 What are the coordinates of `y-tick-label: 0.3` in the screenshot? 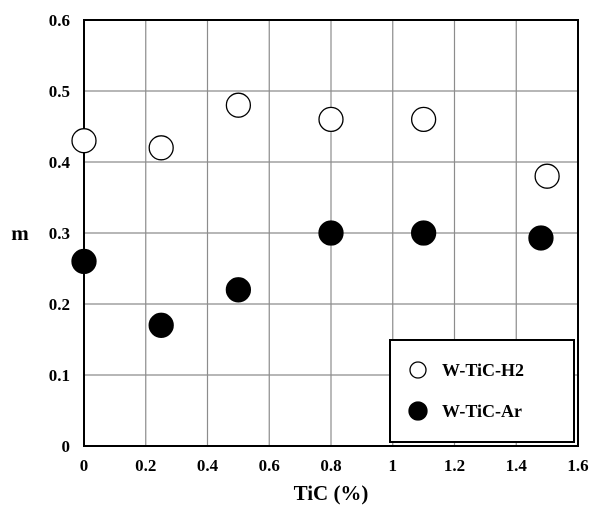 It's located at (59, 233).